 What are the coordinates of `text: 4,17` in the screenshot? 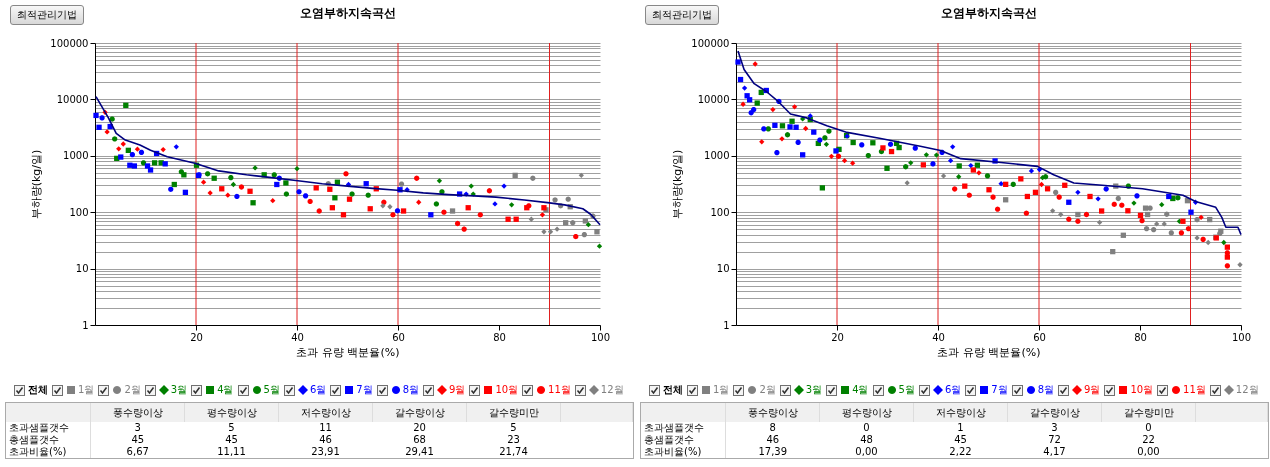 It's located at (1054, 451).